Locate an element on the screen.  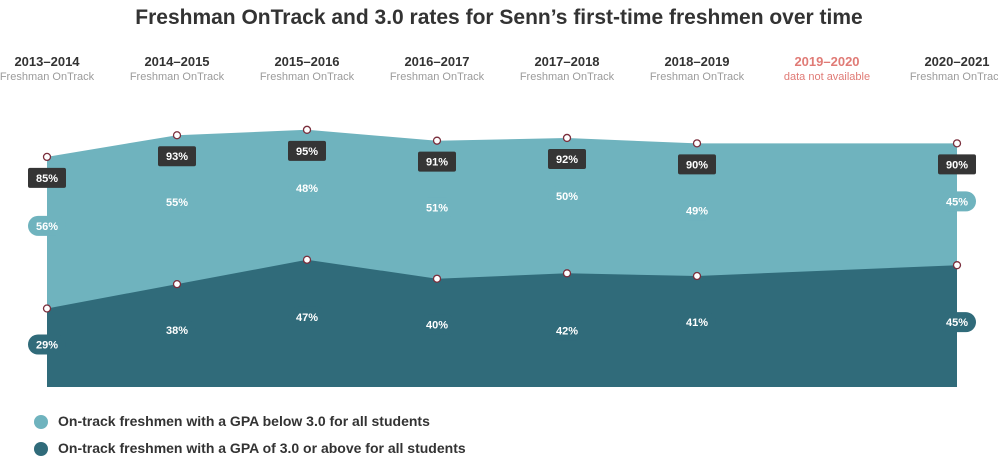
total-point-2016-2017 is located at coordinates (437, 140).